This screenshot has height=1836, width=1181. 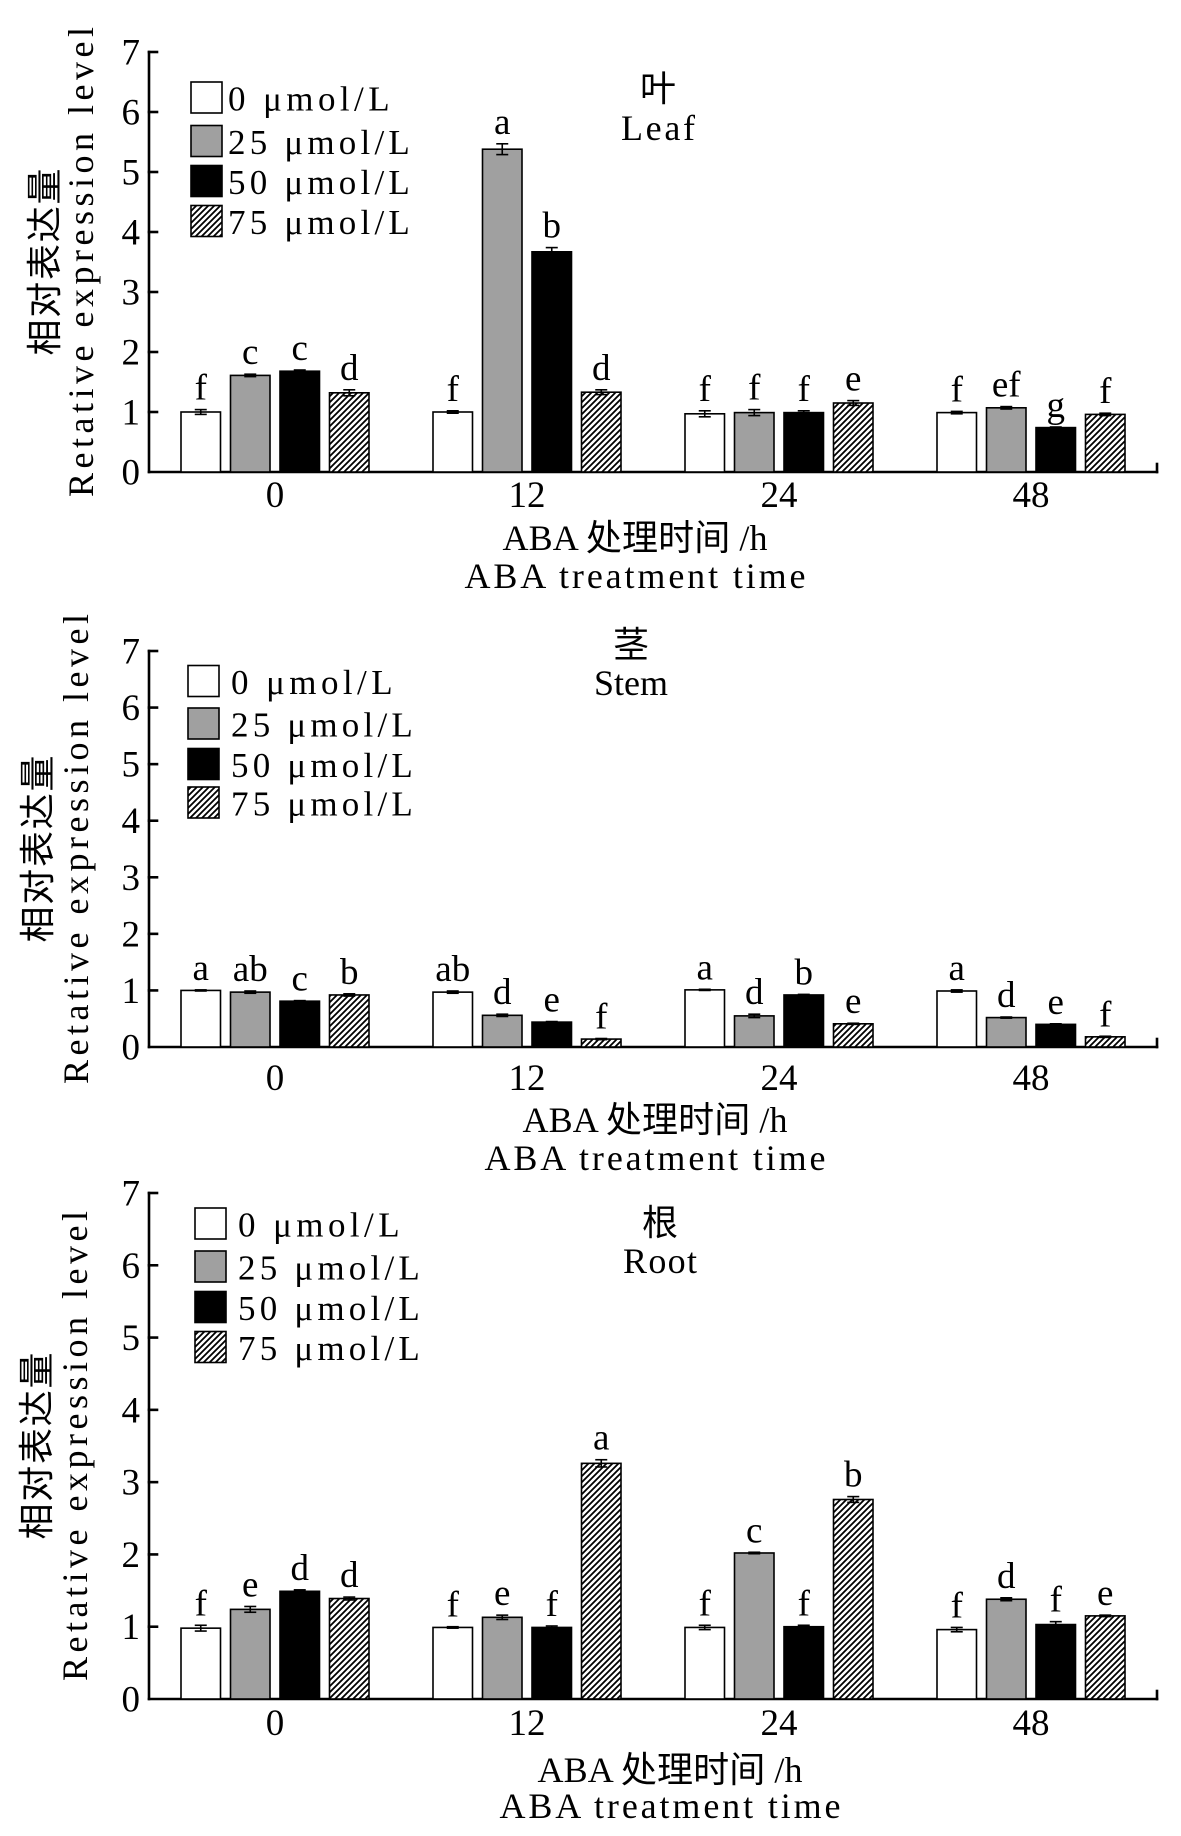 I want to click on x-tick-label: 24, so click(x=779, y=1723).